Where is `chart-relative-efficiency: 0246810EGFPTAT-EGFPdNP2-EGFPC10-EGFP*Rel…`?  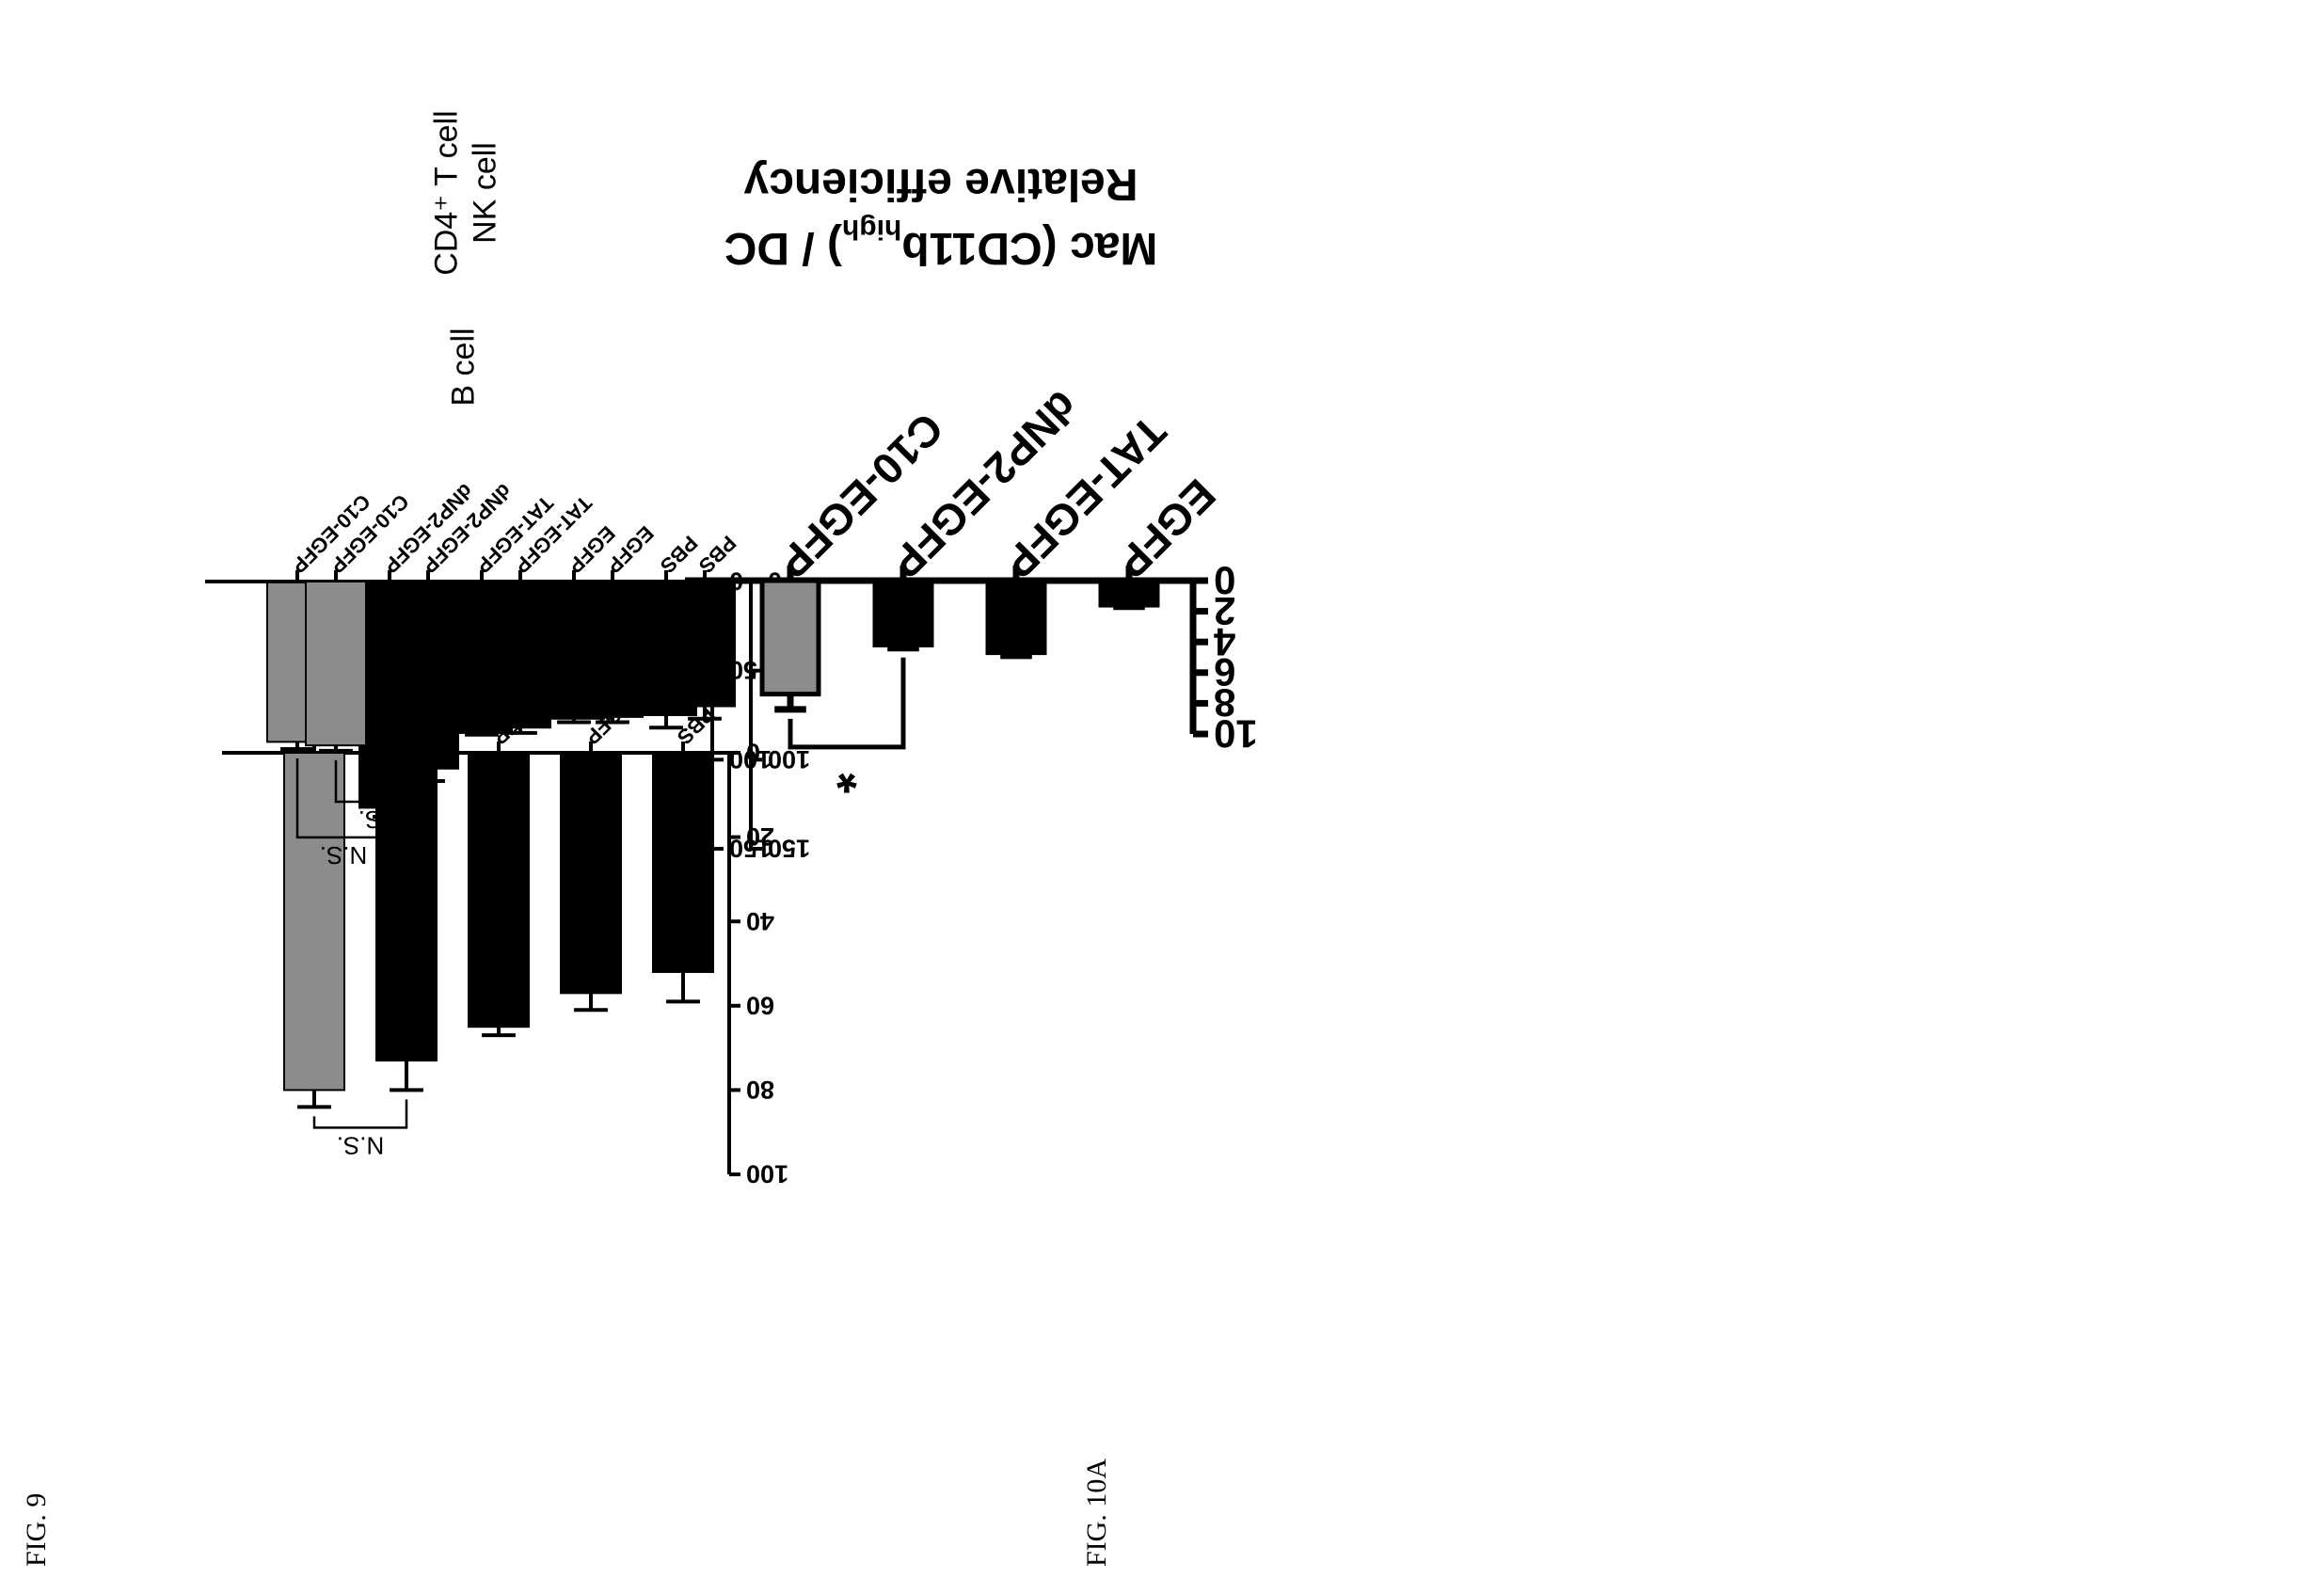
chart-relative-efficiency: 0246810EGFPTAT-EGFPdNP2-EGFPC10-EGFP*Rel… is located at coordinates (971, 482).